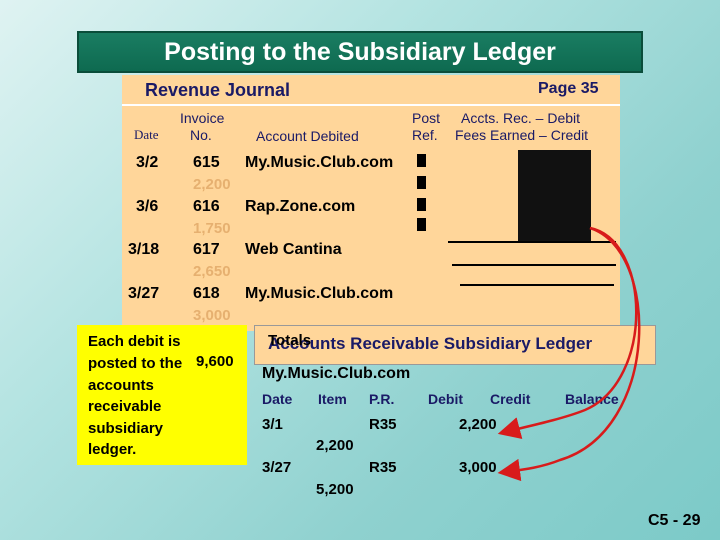 This screenshot has height=540, width=720. Describe the element at coordinates (478, 424) in the screenshot. I see `ledger-row1-debit: 2,200` at that location.